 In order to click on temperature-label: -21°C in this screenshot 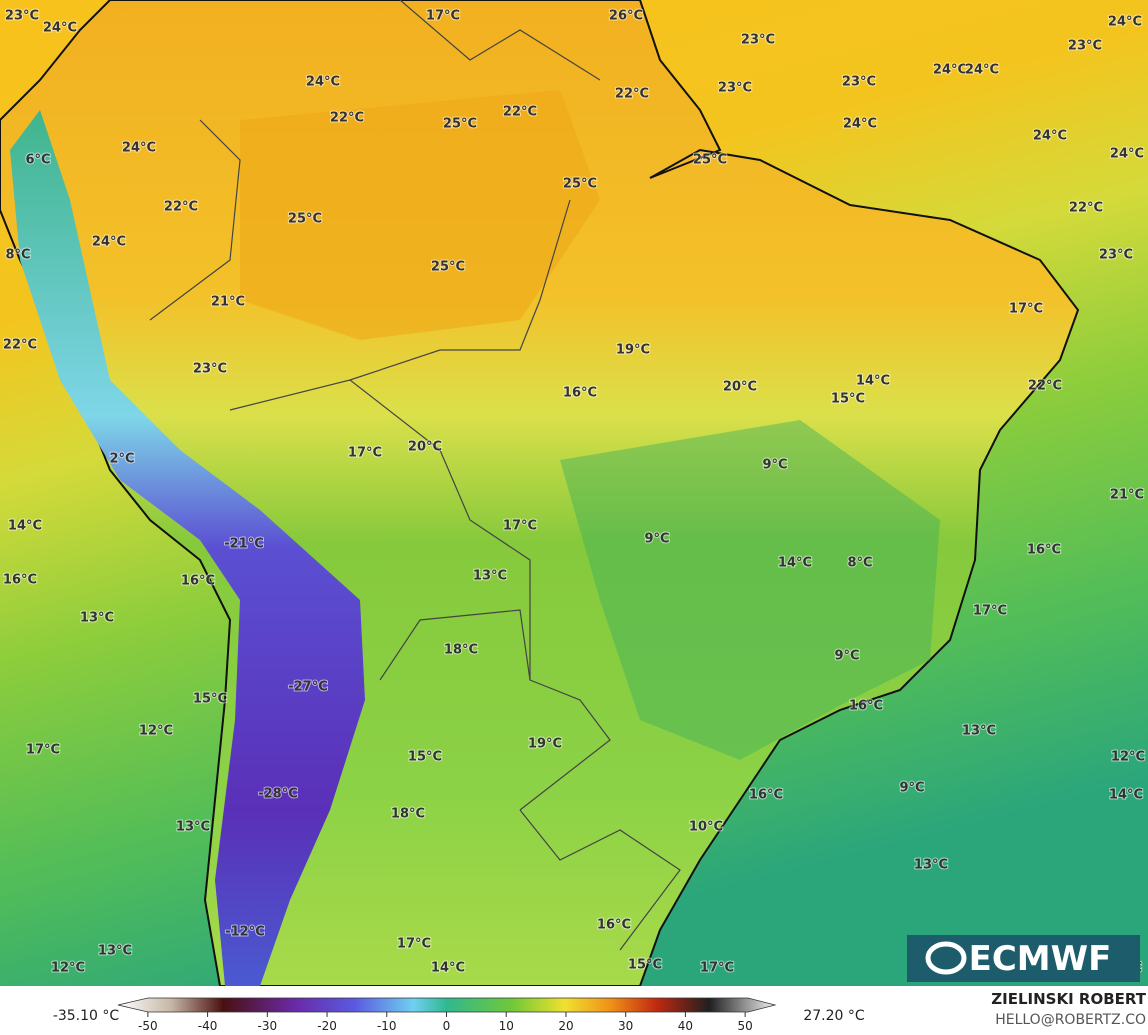, I will do `click(244, 544)`.